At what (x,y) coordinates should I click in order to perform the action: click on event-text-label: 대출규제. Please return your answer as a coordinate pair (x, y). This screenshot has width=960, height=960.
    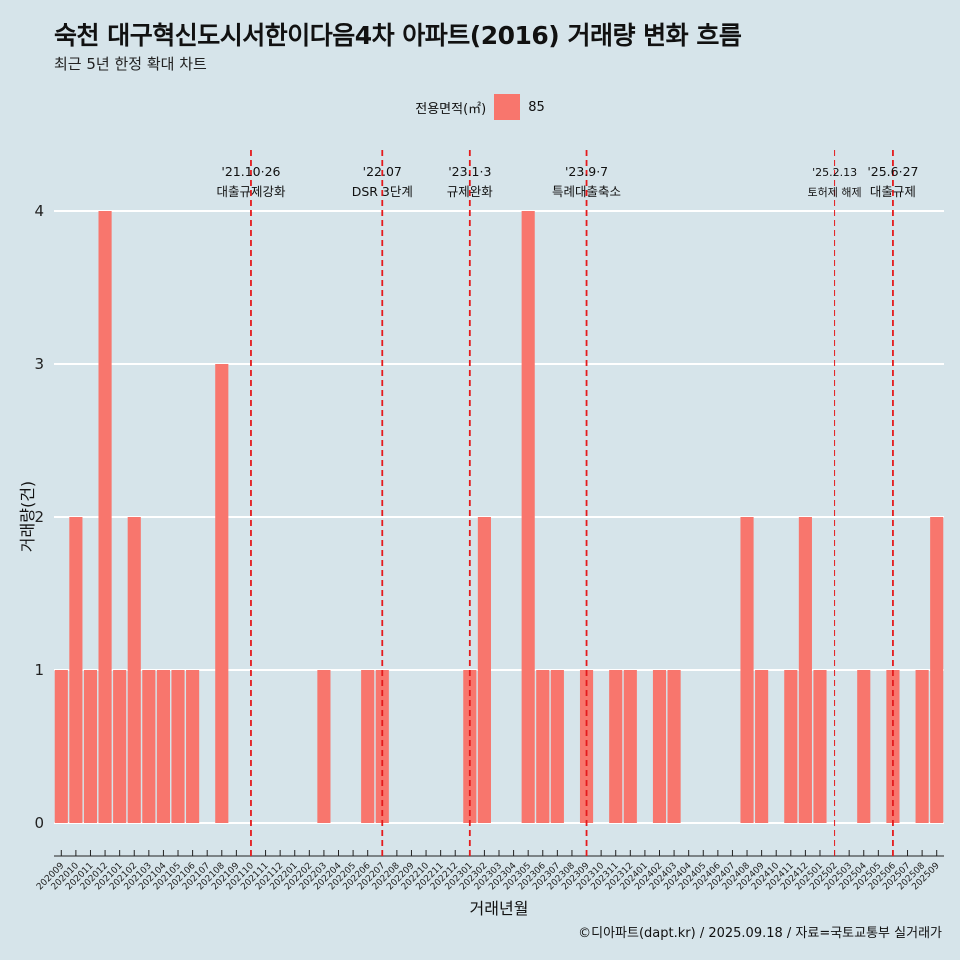
    Looking at the image, I should click on (893, 191).